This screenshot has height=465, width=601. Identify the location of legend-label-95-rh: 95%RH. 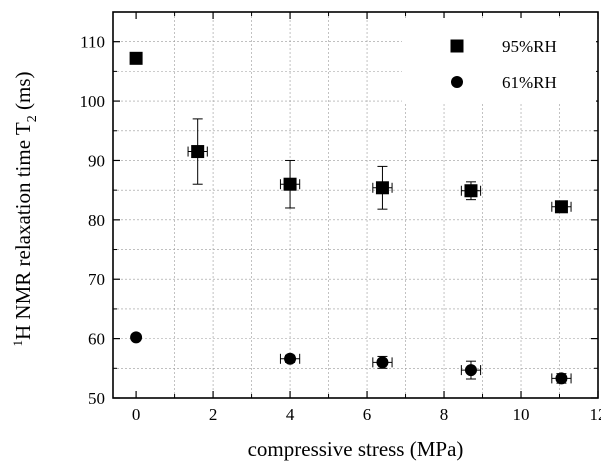
(529, 46).